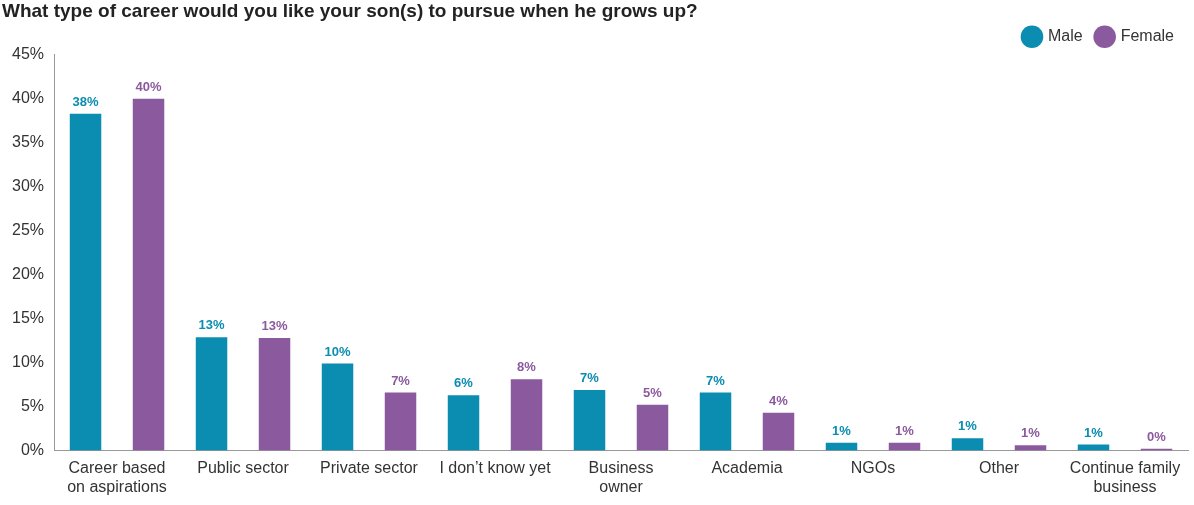  Describe the element at coordinates (464, 383) in the screenshot. I see `data-label: 6%` at that location.